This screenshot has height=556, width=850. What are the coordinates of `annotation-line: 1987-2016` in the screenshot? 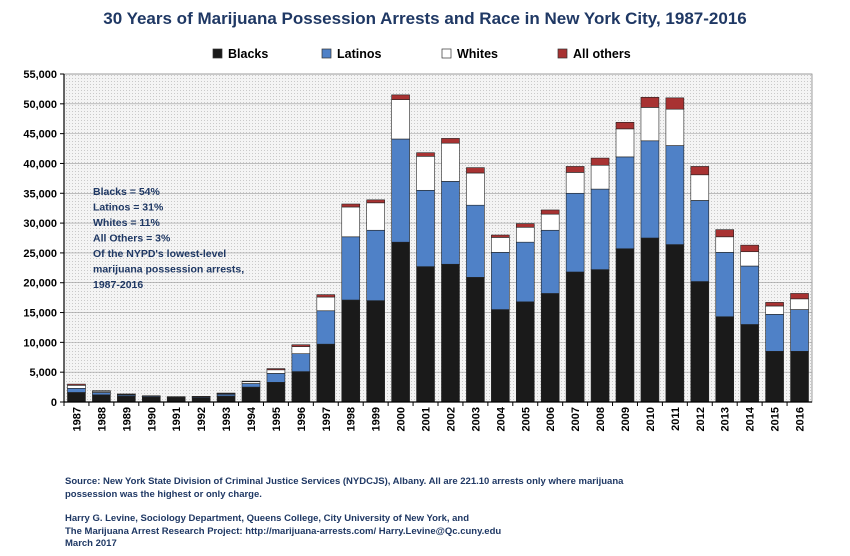 It's located at (118, 285).